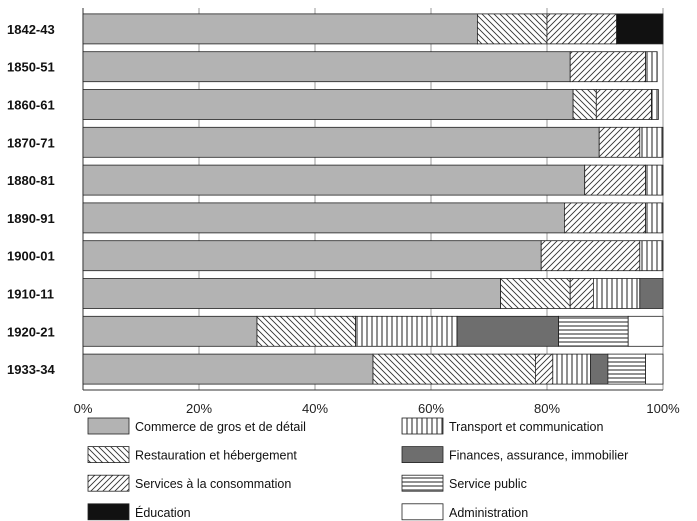 Image resolution: width=697 pixels, height=521 pixels. What do you see at coordinates (220, 427) in the screenshot?
I see `legend-label: Commerce de gros et de détail` at bounding box center [220, 427].